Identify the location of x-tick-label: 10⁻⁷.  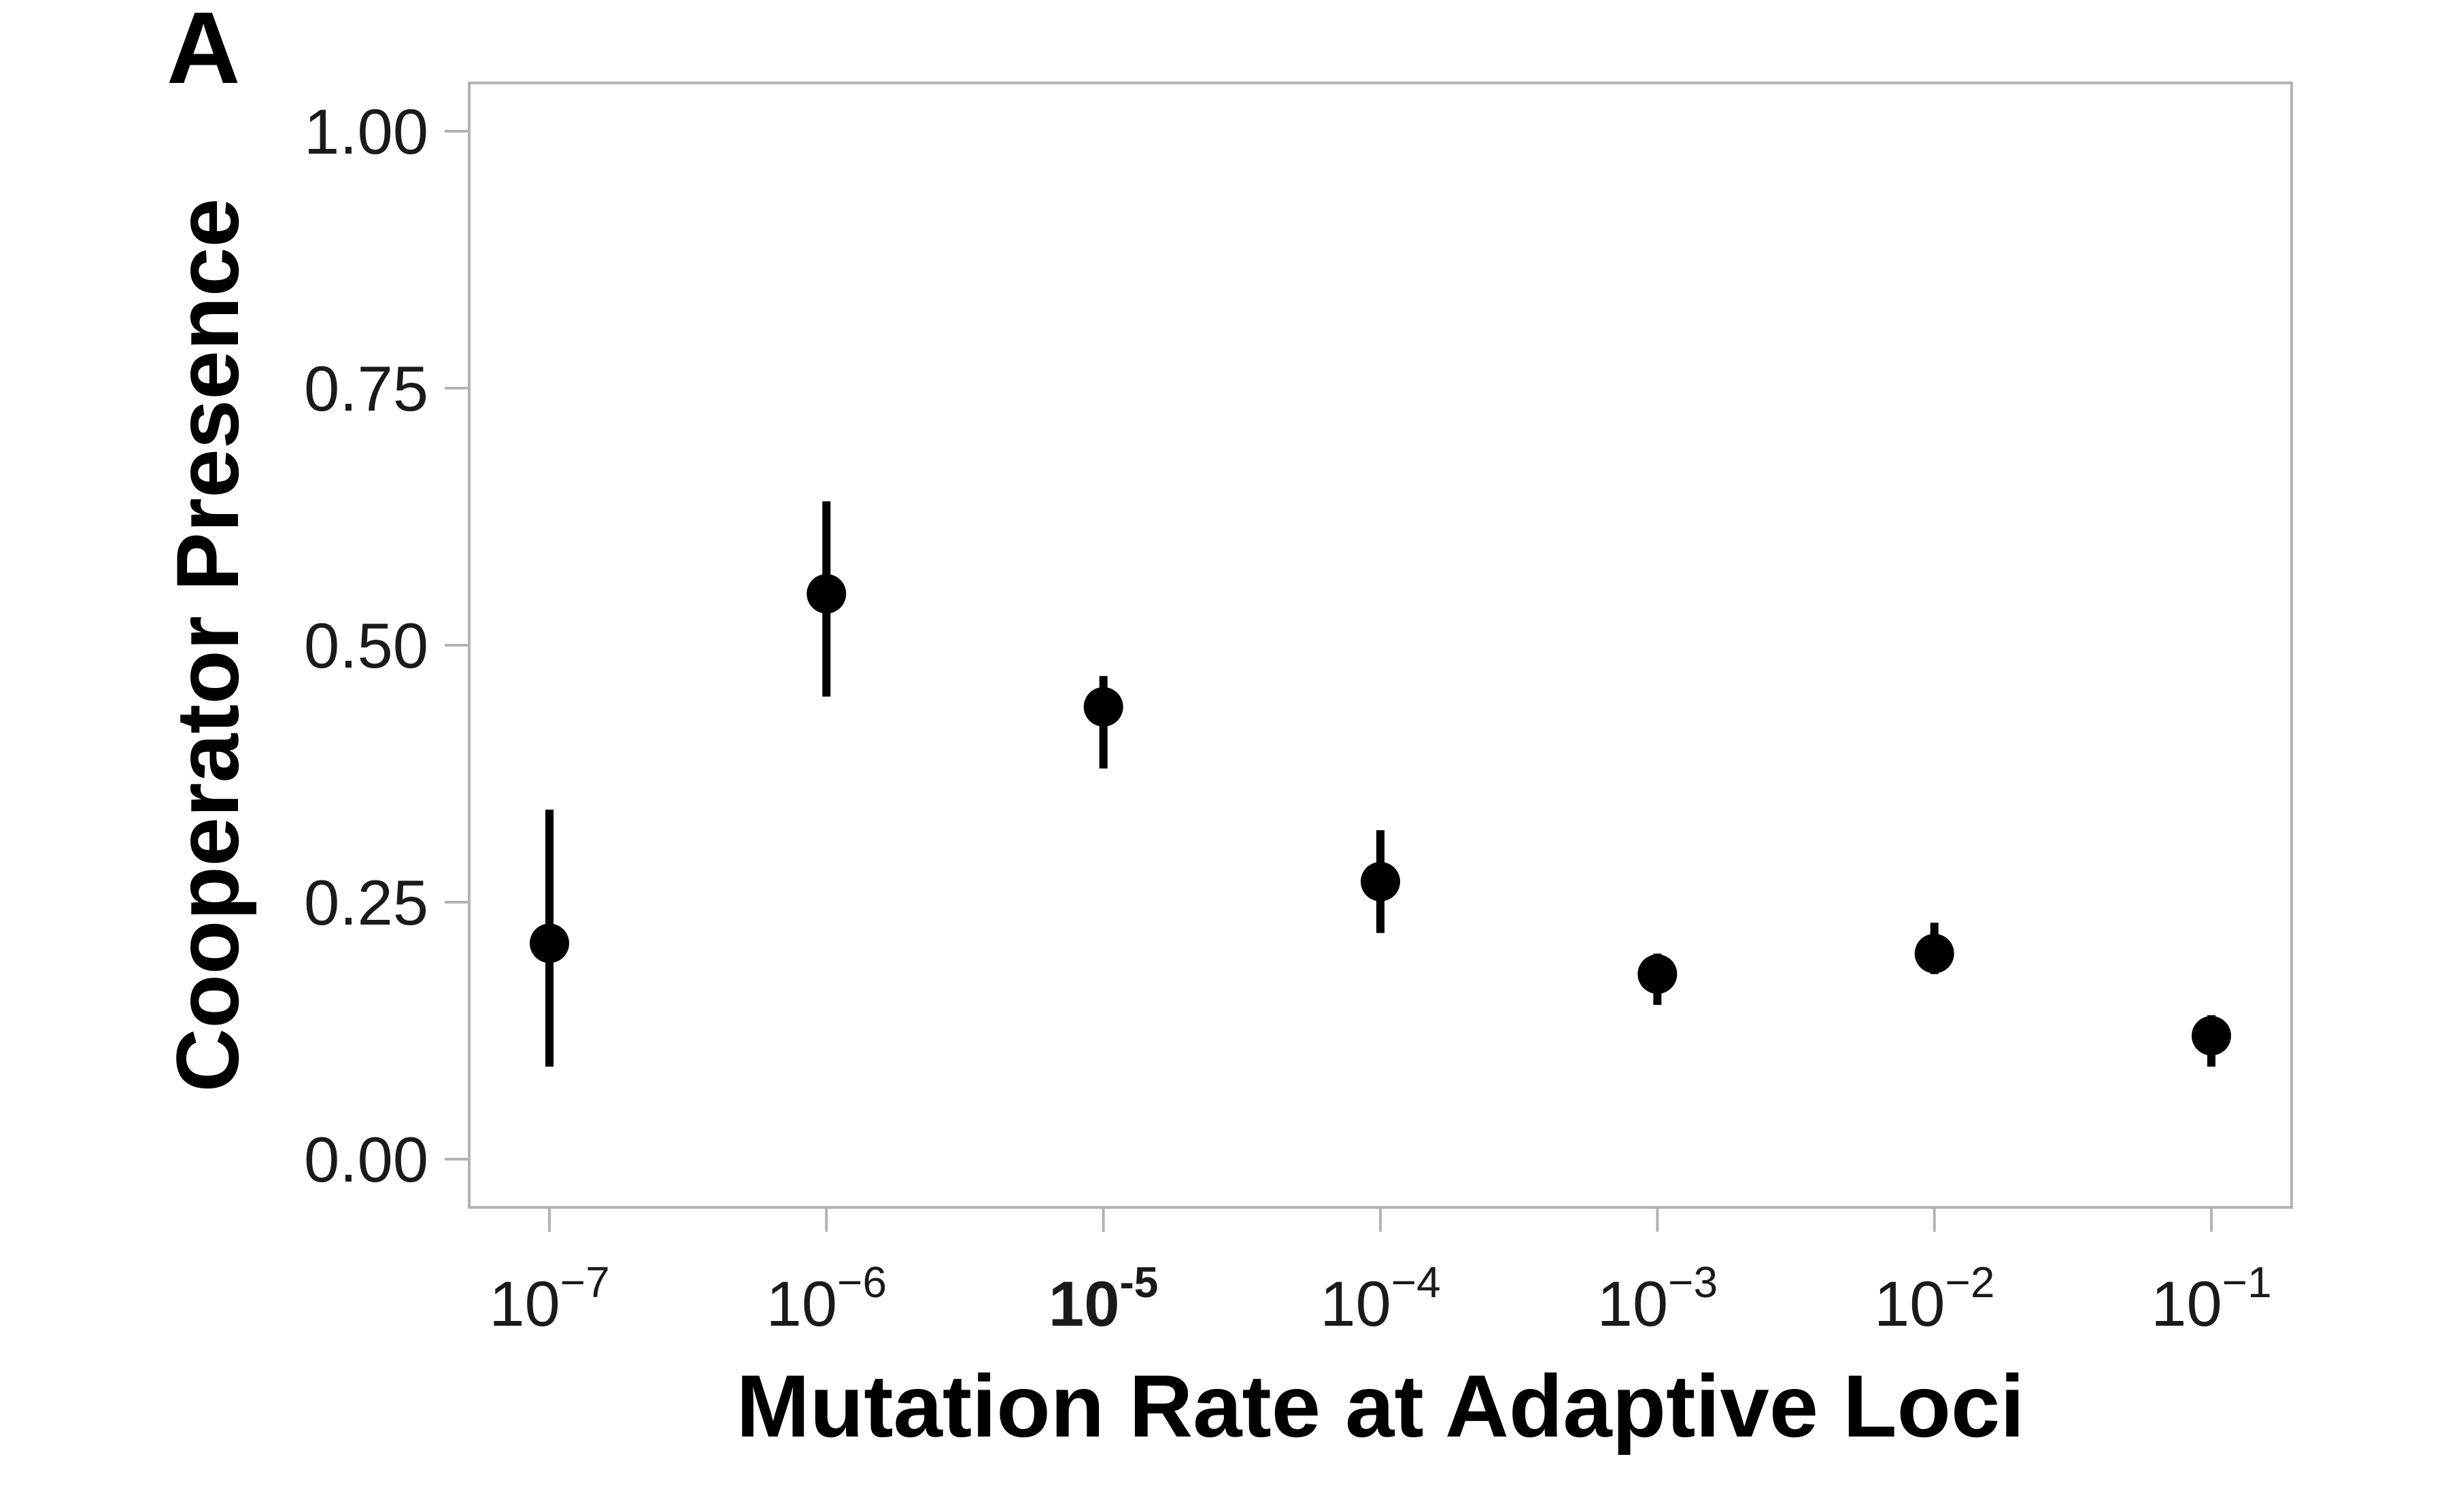
(550, 1298).